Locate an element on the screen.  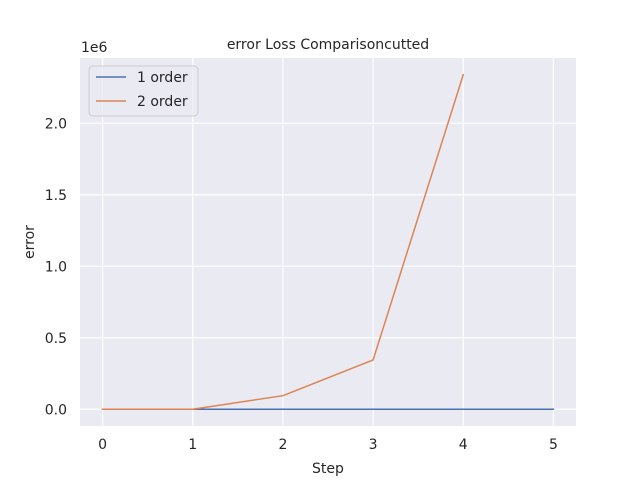
legend: 1 order 2 order is located at coordinates (143, 91).